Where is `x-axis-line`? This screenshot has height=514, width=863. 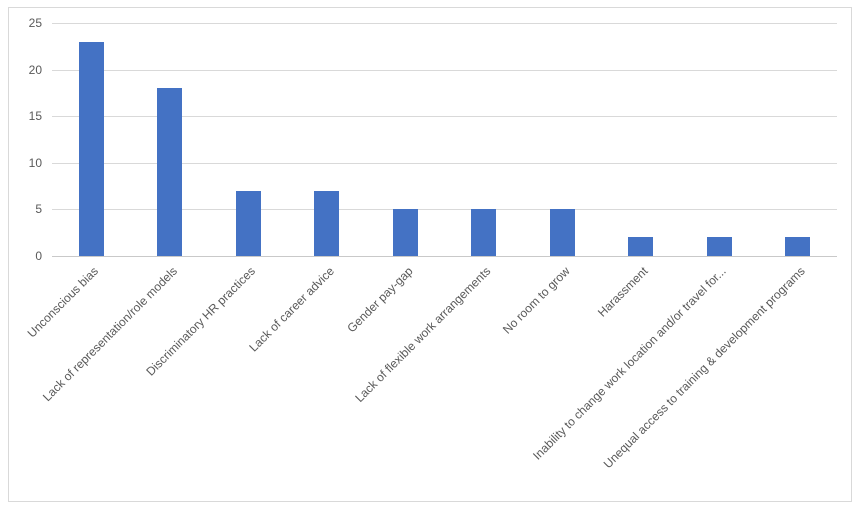
x-axis-line is located at coordinates (444, 256).